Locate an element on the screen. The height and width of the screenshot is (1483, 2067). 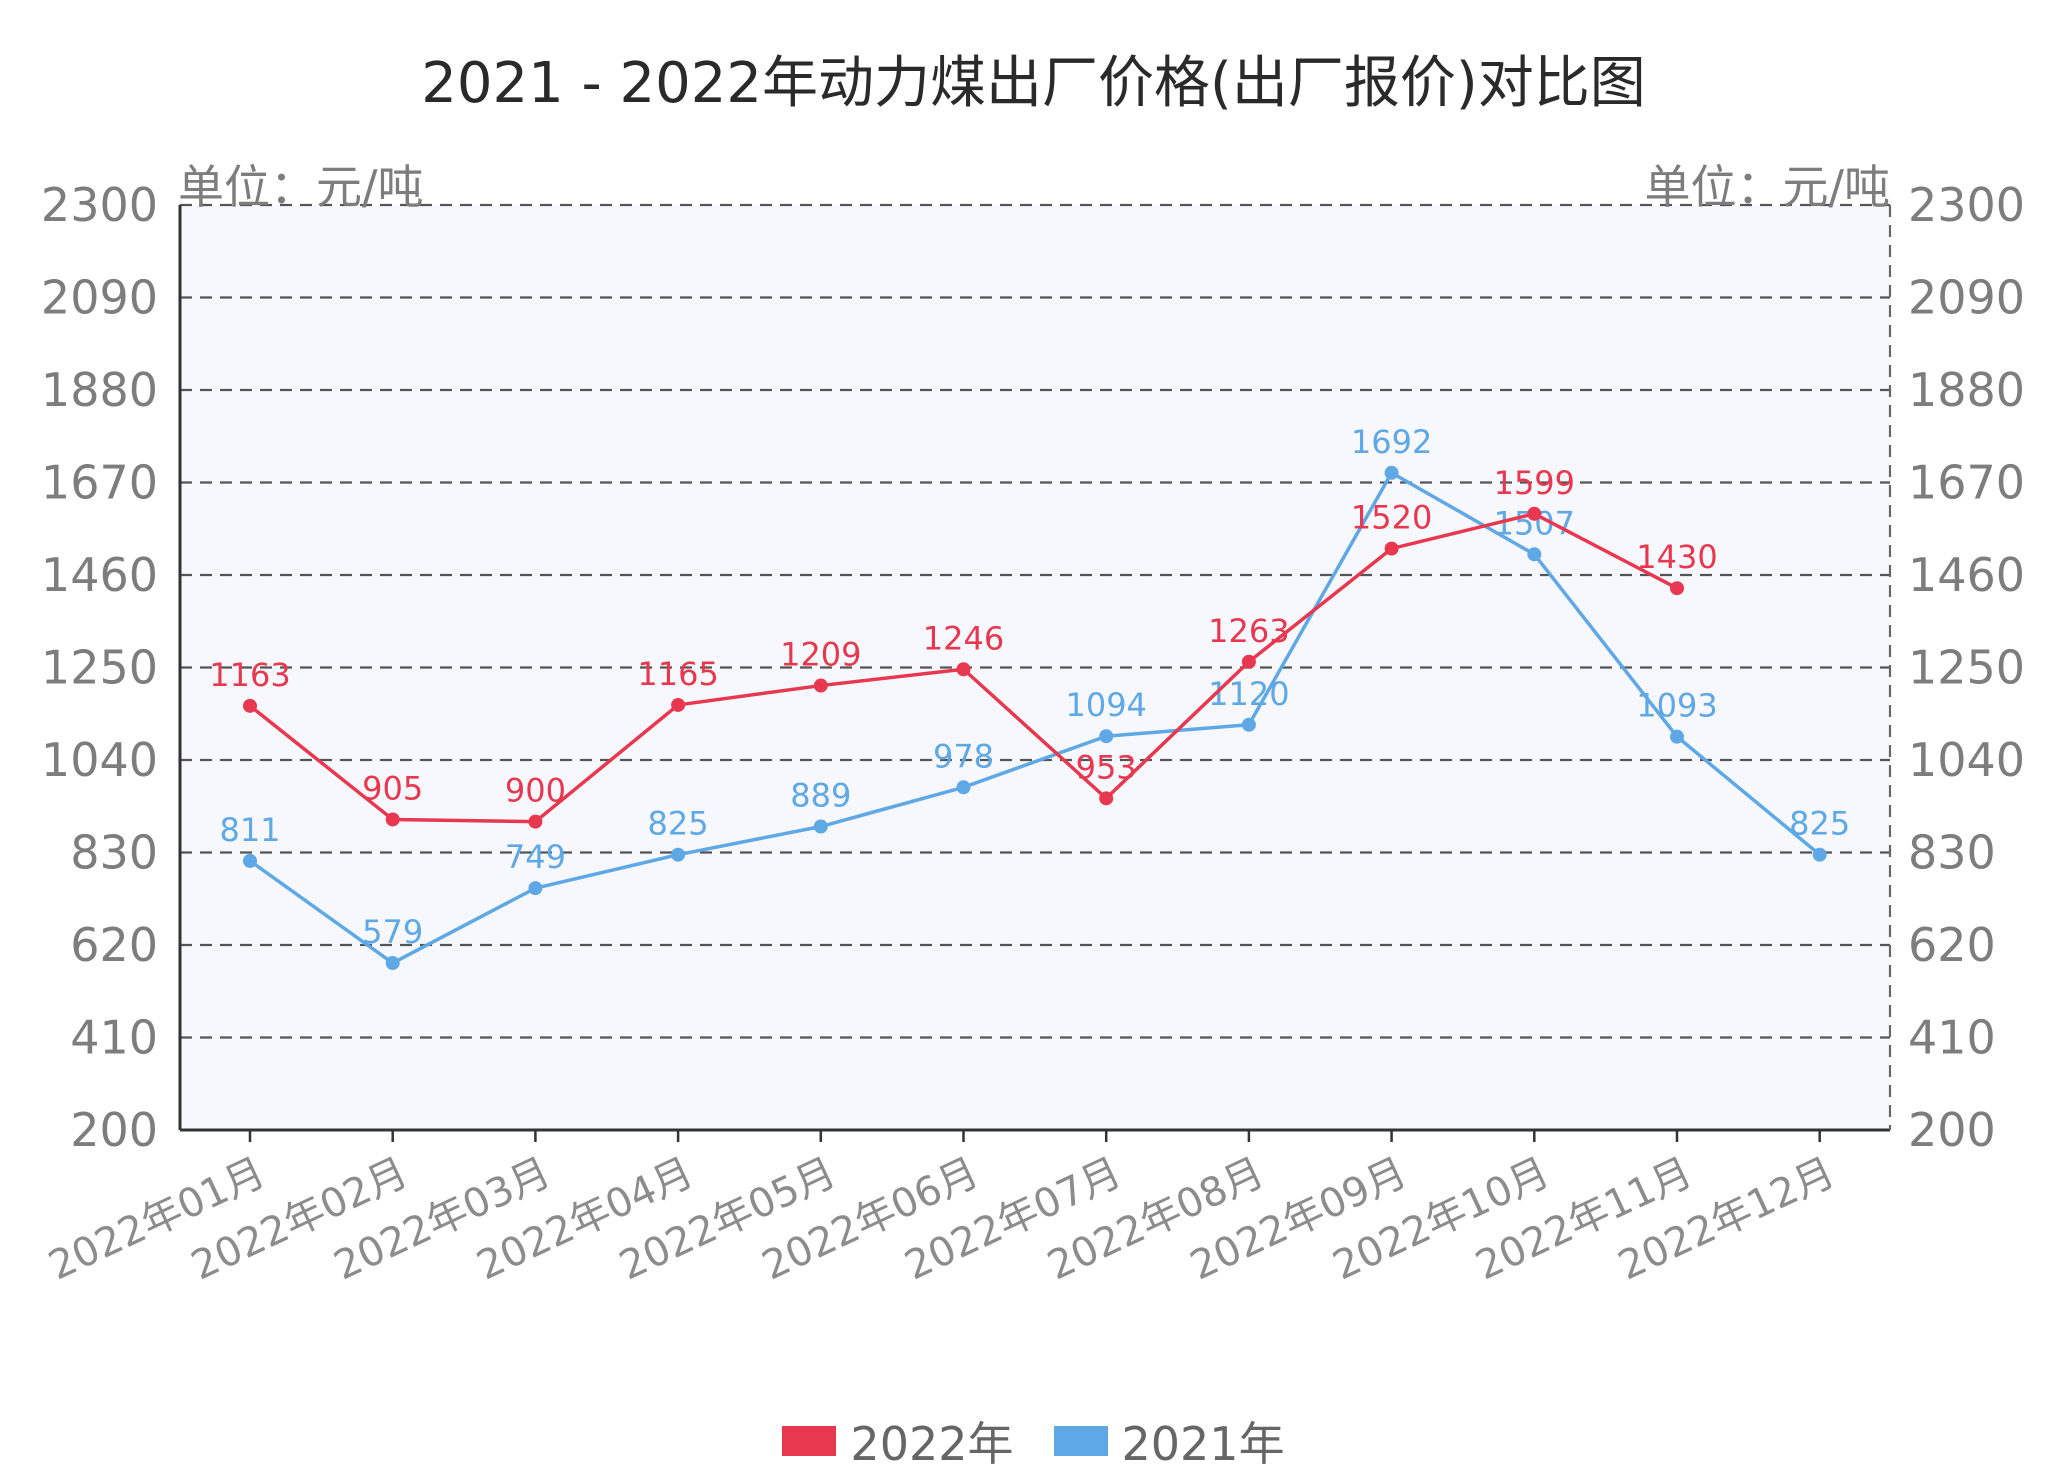
unit-label-right: 单位：元/吨 is located at coordinates (1768, 187).